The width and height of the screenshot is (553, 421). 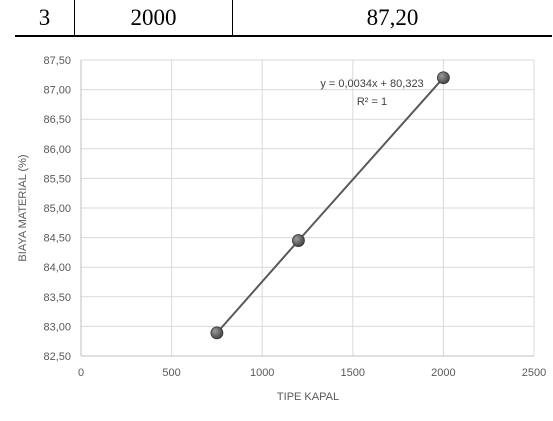 What do you see at coordinates (45, 17) in the screenshot?
I see `table-cell-no: 3` at bounding box center [45, 17].